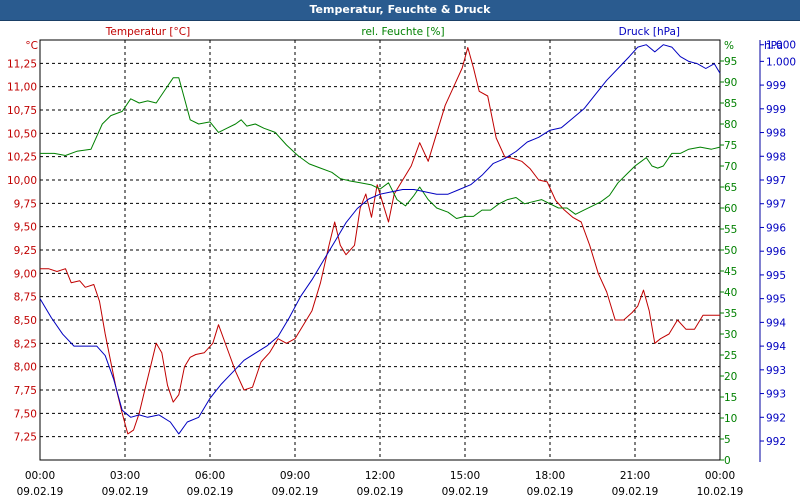 This screenshot has width=800, height=500. What do you see at coordinates (25, 251) in the screenshot?
I see `temperature-tick-label: 9,25` at bounding box center [25, 251].